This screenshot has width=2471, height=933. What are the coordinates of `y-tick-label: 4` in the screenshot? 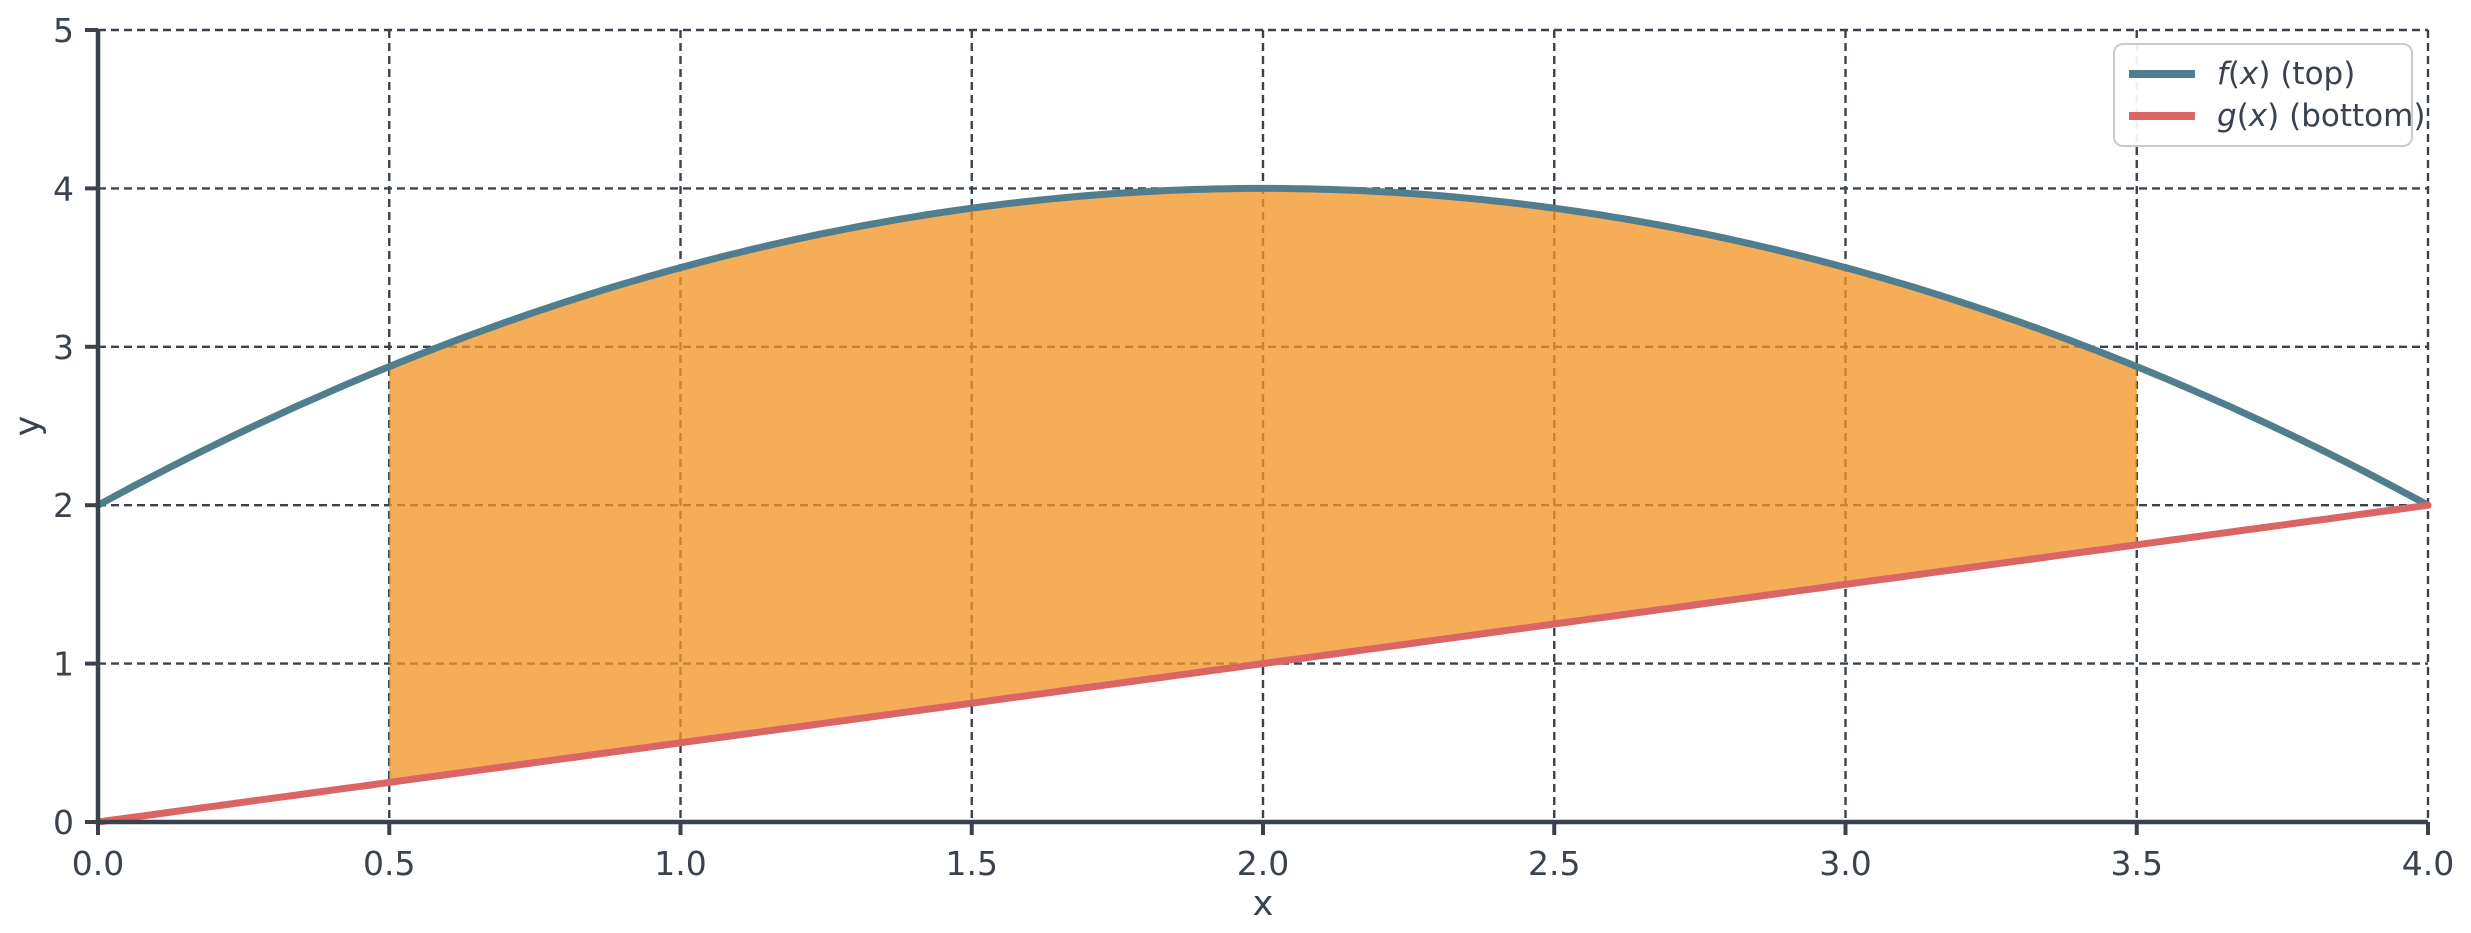 It's located at (63, 188).